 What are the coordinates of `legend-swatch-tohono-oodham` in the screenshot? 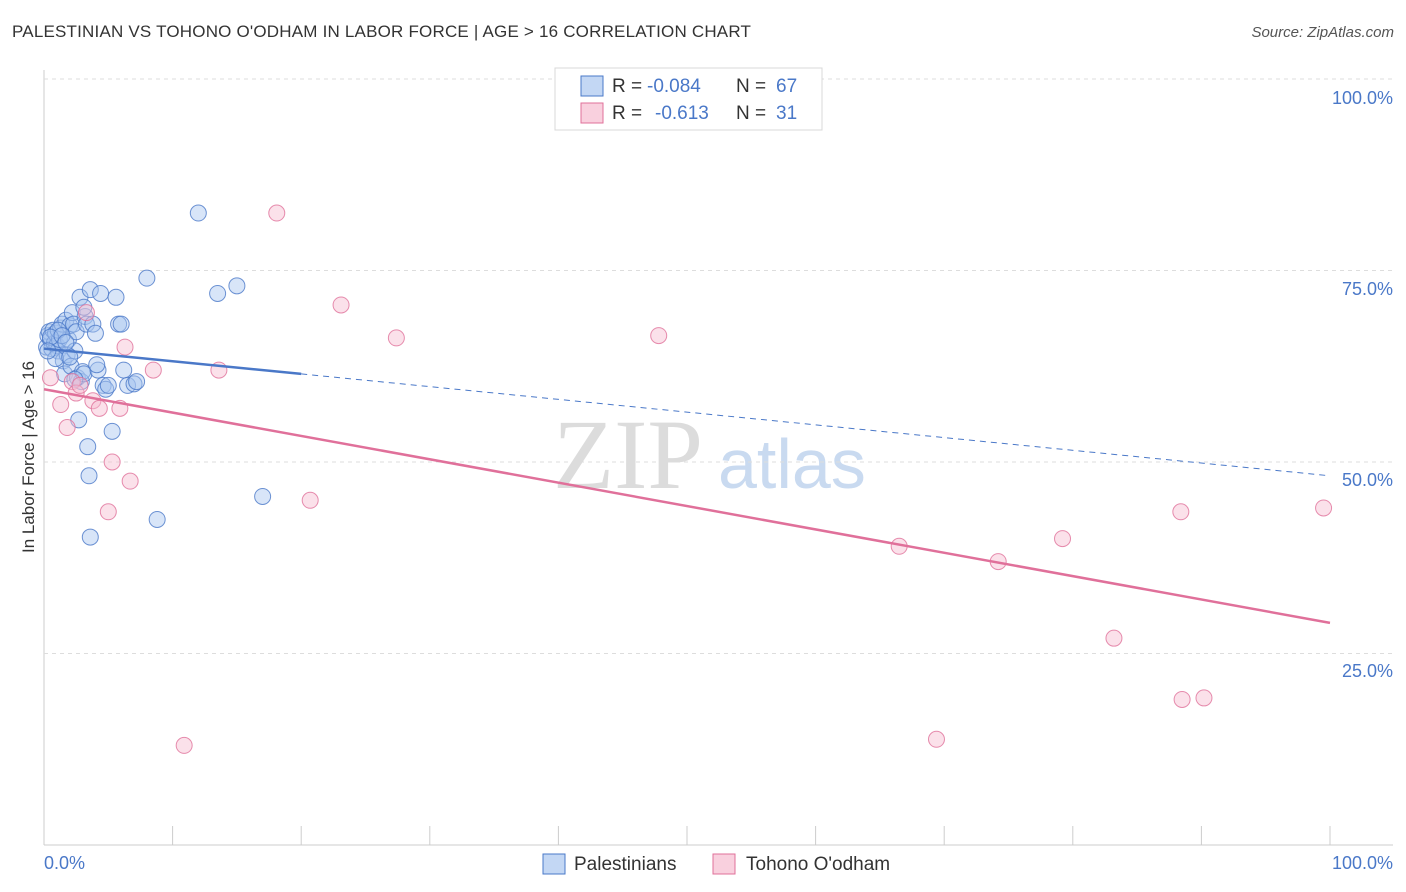 It's located at (592, 113).